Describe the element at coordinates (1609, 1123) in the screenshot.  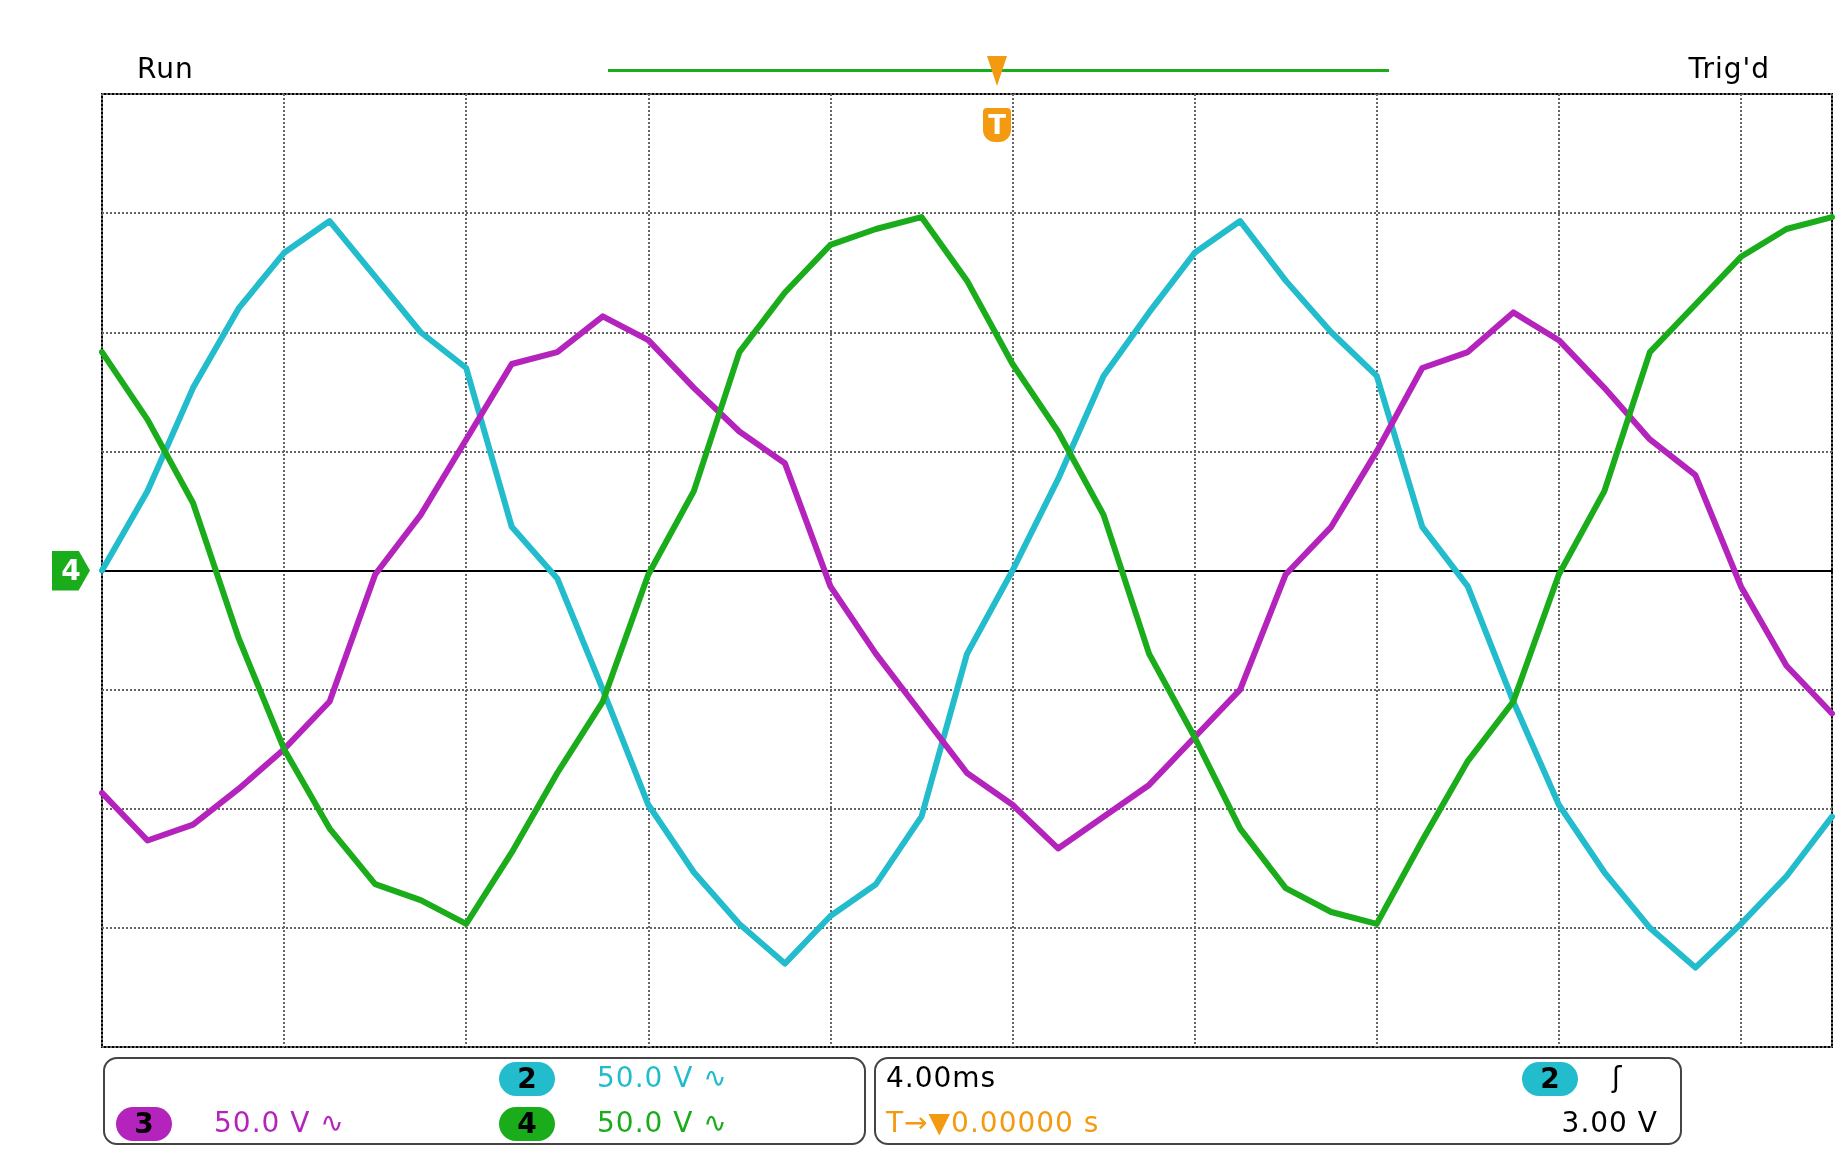
I see `text: 3.00 V` at that location.